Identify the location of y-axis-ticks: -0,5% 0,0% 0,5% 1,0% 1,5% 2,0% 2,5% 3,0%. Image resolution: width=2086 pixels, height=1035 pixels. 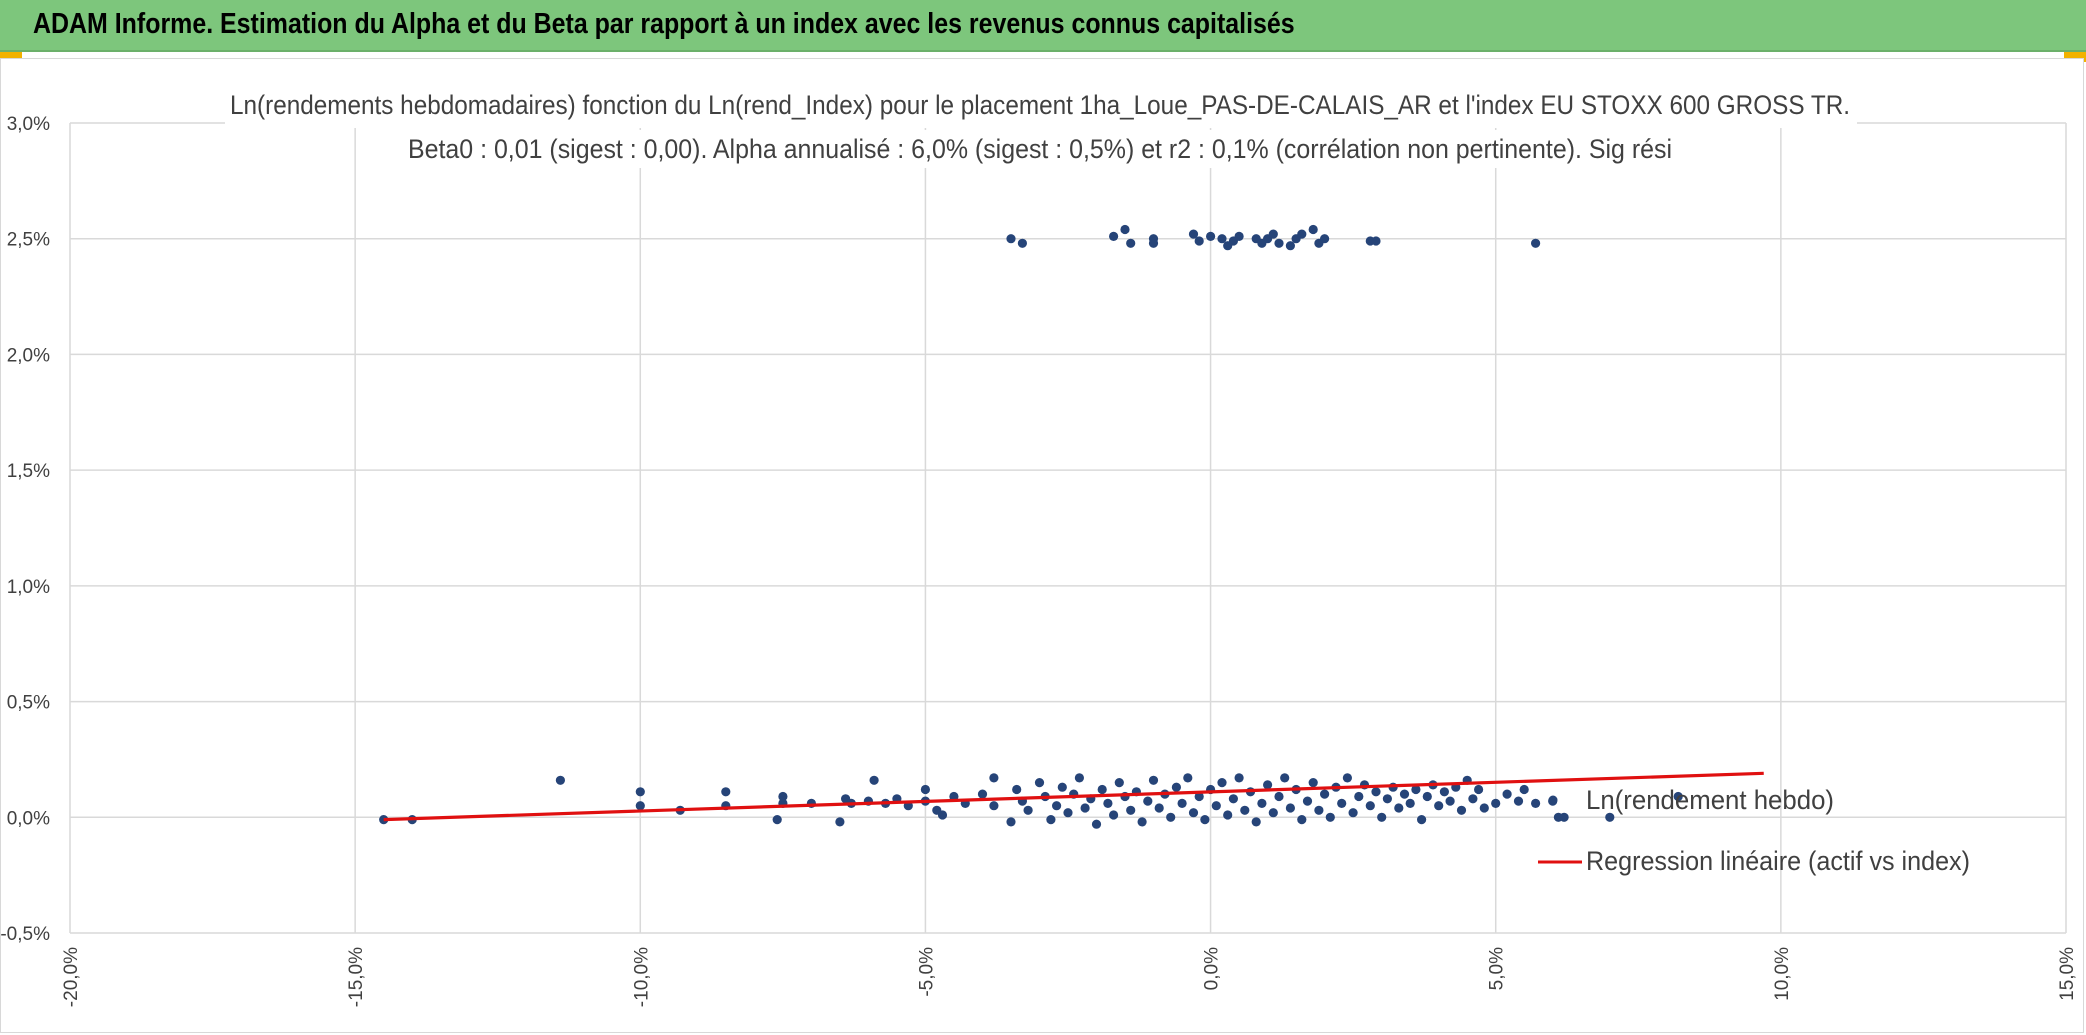
(25, 529).